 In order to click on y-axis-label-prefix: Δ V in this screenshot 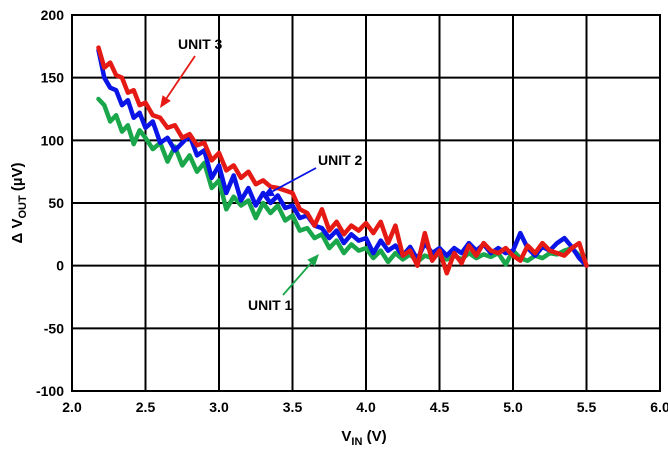, I will do `click(17, 231)`.